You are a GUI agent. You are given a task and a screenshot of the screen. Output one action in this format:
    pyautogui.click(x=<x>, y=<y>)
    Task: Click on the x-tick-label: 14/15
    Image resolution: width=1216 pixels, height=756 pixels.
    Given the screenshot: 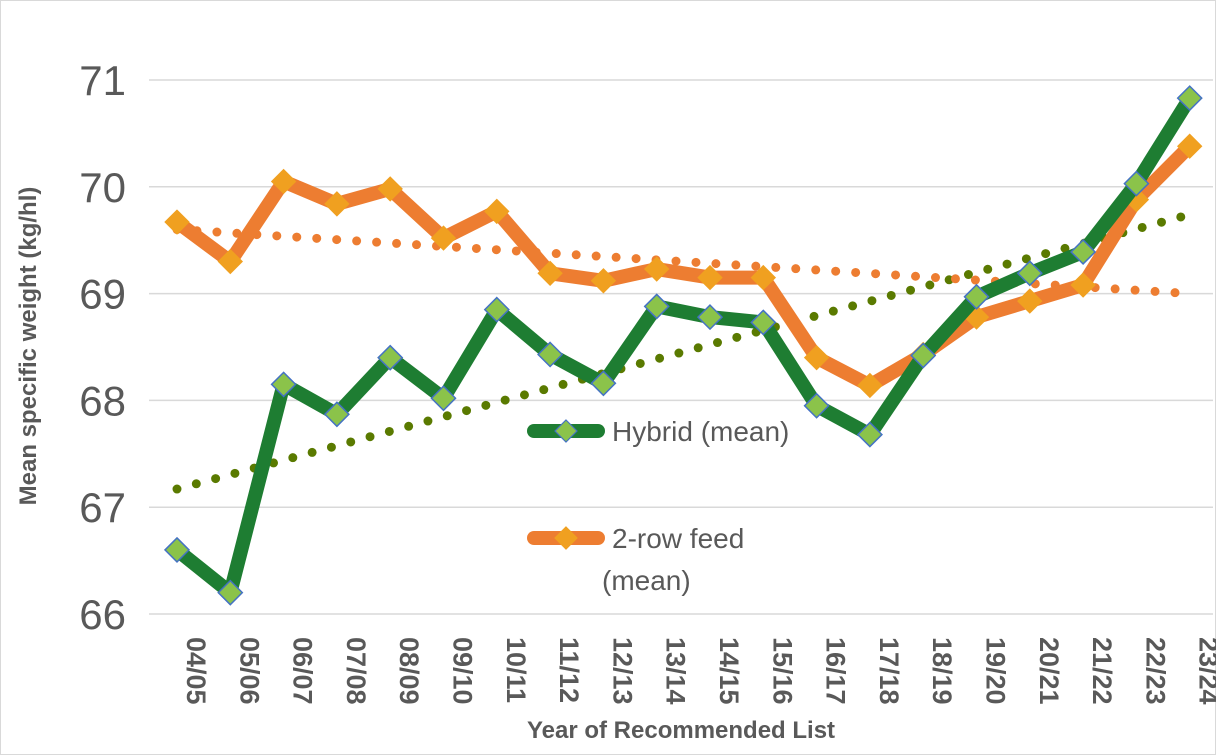 What is the action you would take?
    pyautogui.click(x=729, y=671)
    